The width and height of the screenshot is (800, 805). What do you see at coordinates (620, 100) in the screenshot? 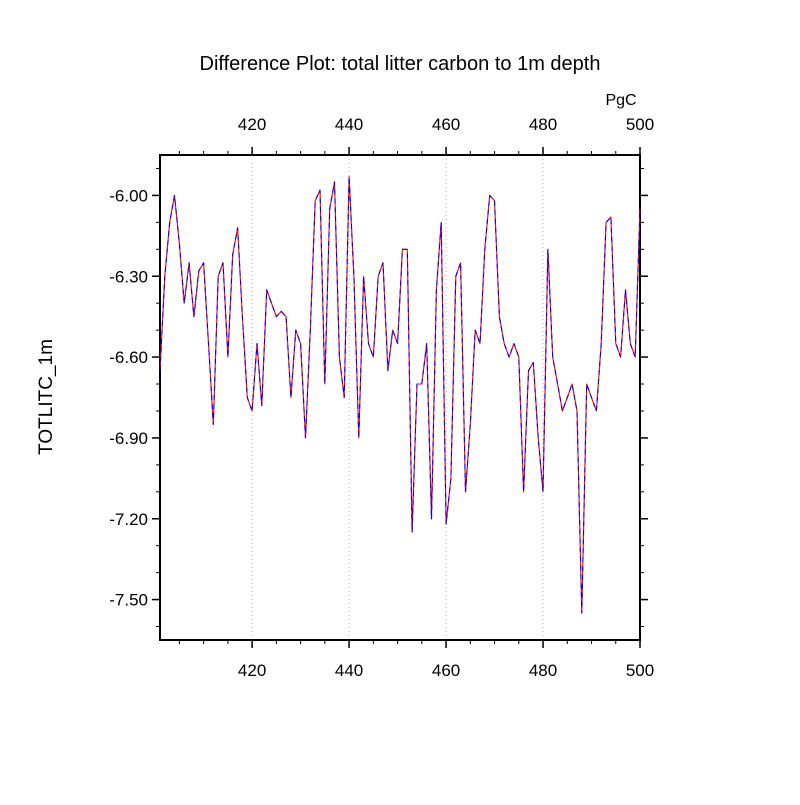
I see `top-axis-unit-label: PgC` at bounding box center [620, 100].